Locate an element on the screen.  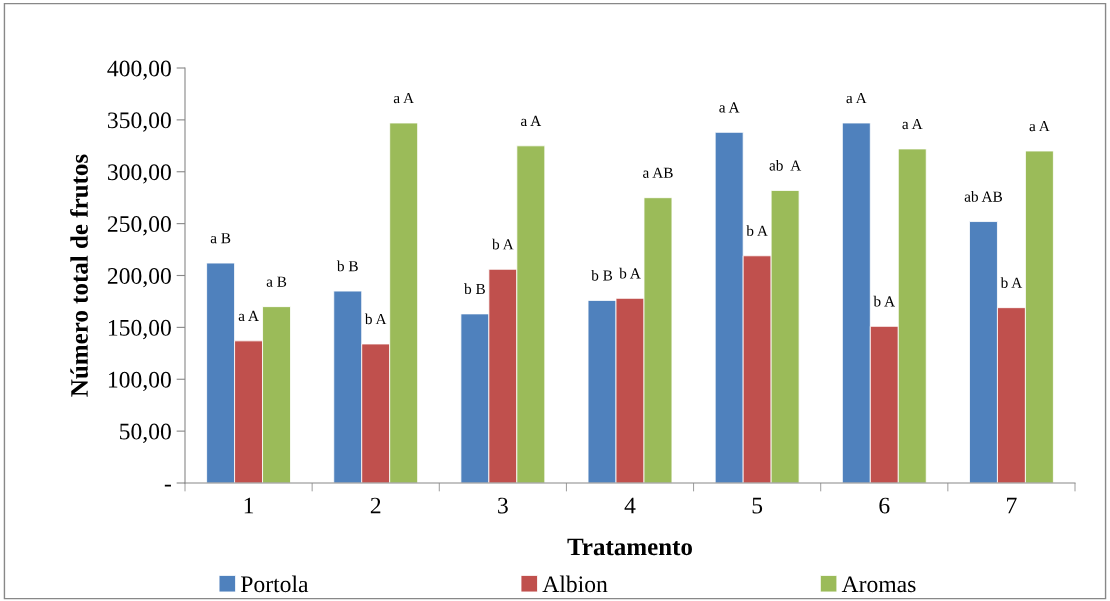
y-tick-label: 200,00 is located at coordinates (139, 277).